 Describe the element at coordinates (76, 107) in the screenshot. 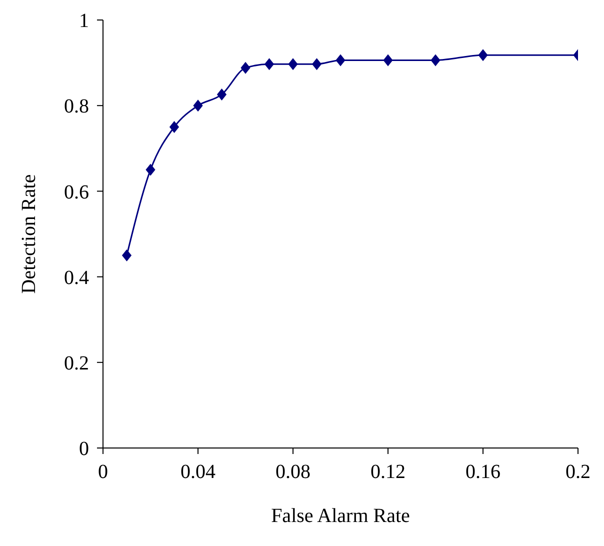

I see `y-tick-label: 0.8` at that location.